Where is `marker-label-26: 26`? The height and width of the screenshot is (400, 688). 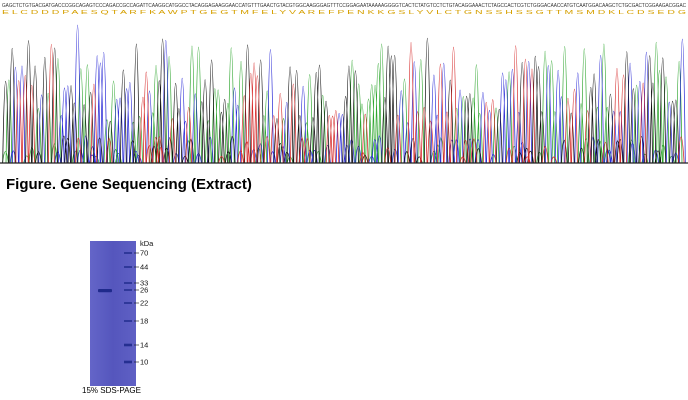
marker-label-26: 26 is located at coordinates (144, 290).